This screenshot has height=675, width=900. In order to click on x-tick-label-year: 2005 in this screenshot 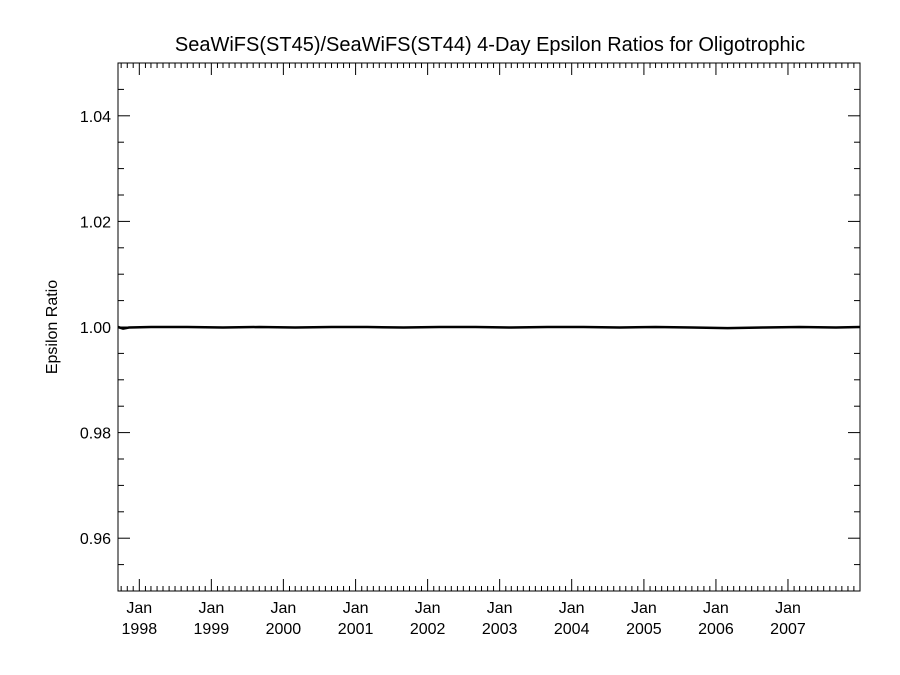, I will do `click(644, 629)`.